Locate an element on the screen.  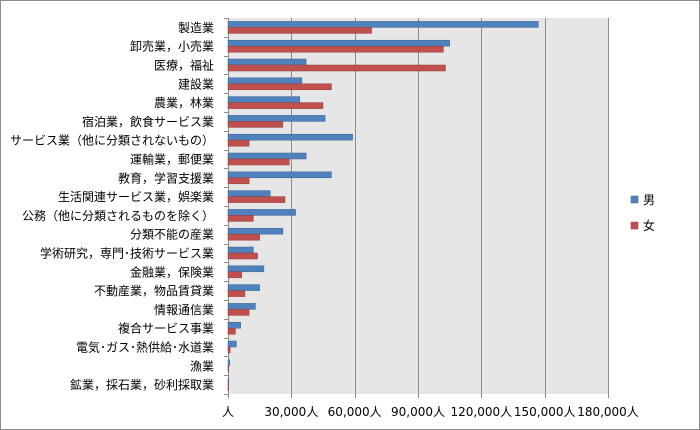
category-label: 不動産業，物品賃貸業 is located at coordinates (154, 290).